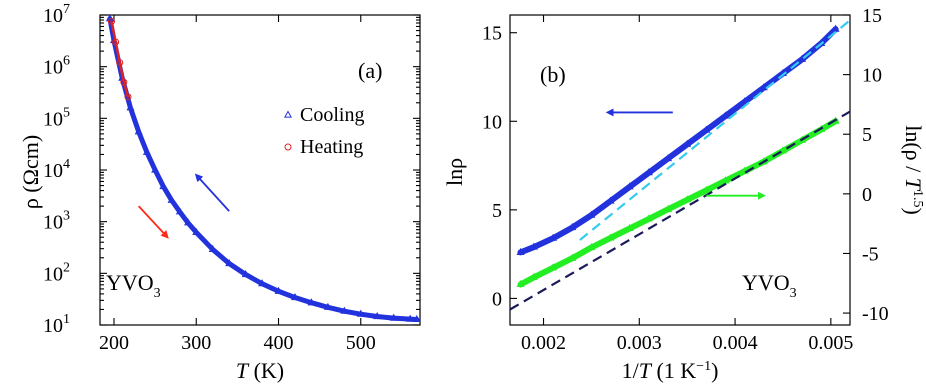  Describe the element at coordinates (66, 267) in the screenshot. I see `panel-a-ytick-exp: 2` at that location.